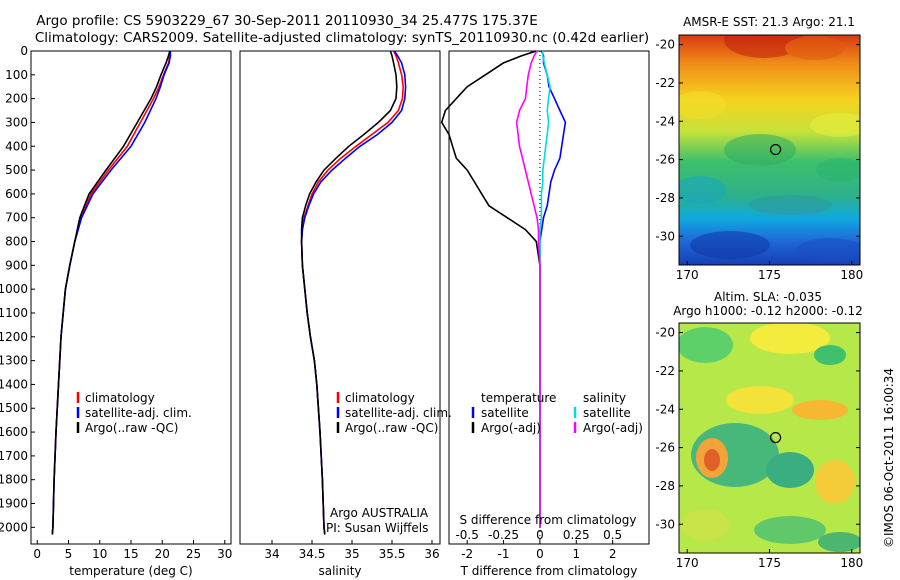  I want to click on sst-field-texture, so click(769, 148).